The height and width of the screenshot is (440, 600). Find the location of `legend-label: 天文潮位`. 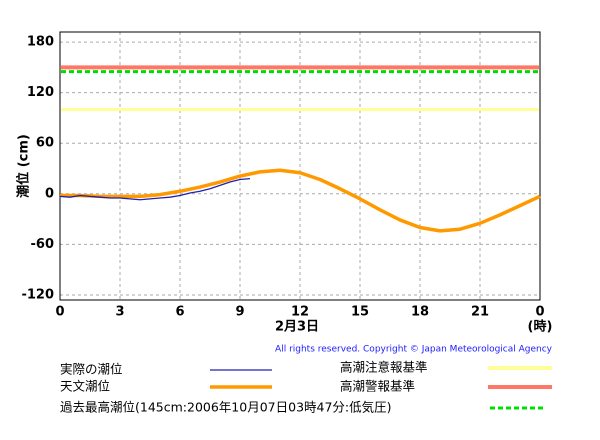

legend-label: 天文潮位 is located at coordinates (85, 386).